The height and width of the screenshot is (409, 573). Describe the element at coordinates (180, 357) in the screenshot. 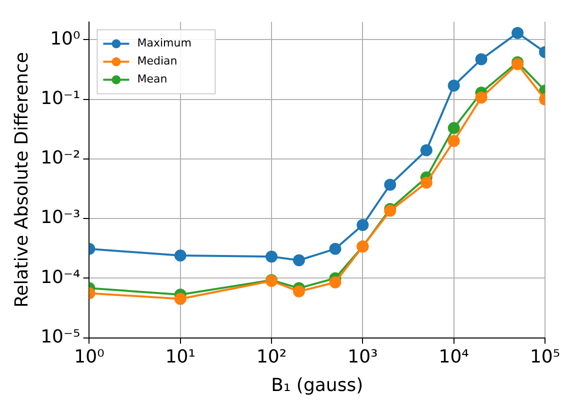

I see `x-tick-label: 10¹` at that location.